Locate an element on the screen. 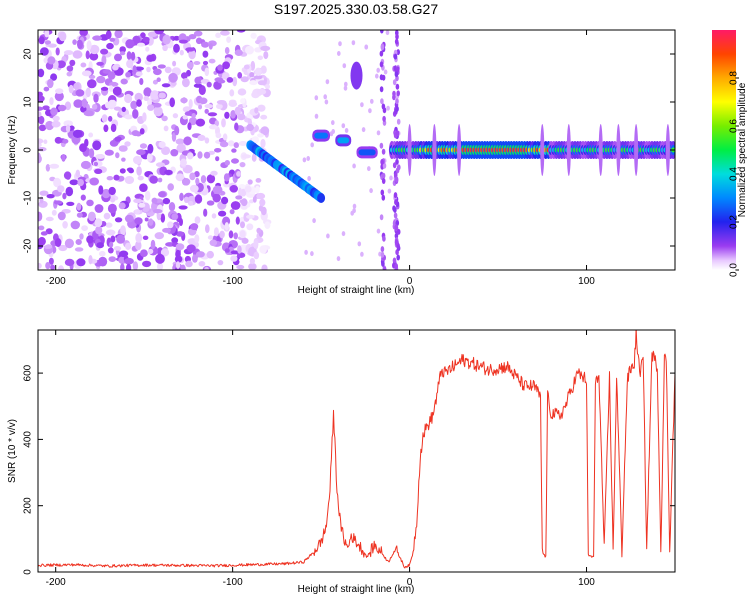 The image size is (750, 600). y-tick-label: 400 is located at coordinates (28, 439).